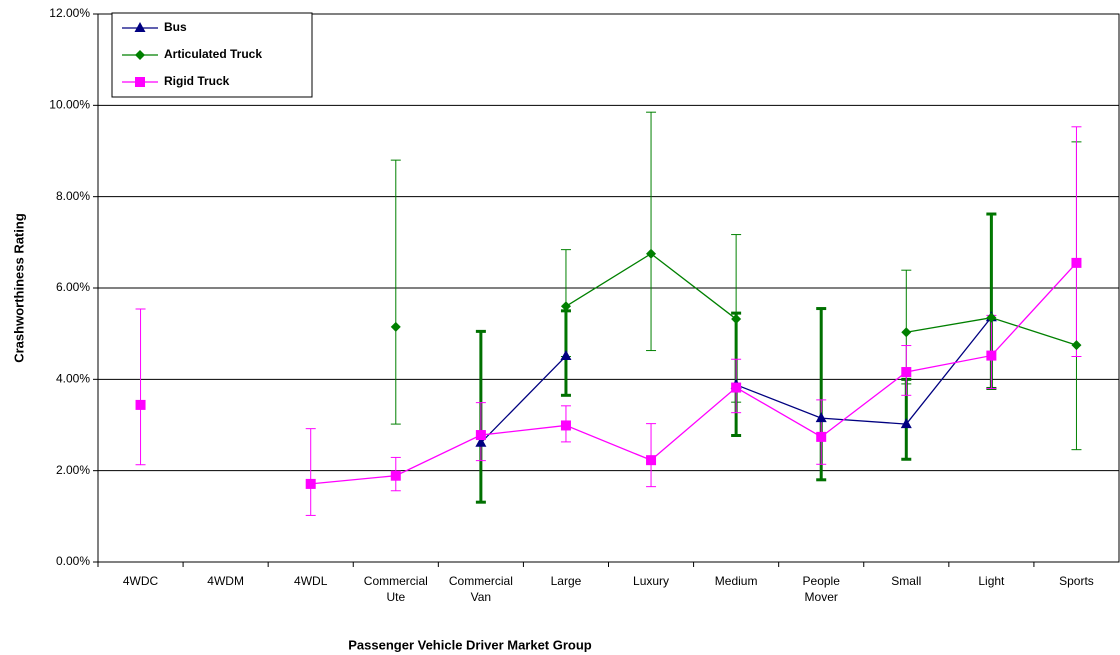 The width and height of the screenshot is (1120, 655). I want to click on x-tick-label-line: Ute, so click(395, 597).